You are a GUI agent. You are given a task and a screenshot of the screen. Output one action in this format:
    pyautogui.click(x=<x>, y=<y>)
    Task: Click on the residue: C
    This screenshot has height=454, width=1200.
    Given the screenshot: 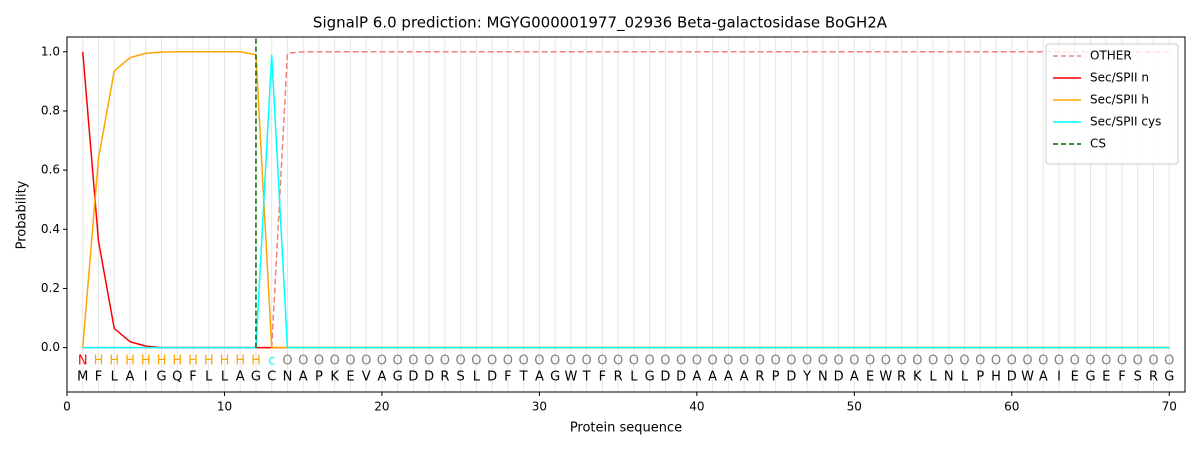 What is the action you would take?
    pyautogui.click(x=271, y=377)
    